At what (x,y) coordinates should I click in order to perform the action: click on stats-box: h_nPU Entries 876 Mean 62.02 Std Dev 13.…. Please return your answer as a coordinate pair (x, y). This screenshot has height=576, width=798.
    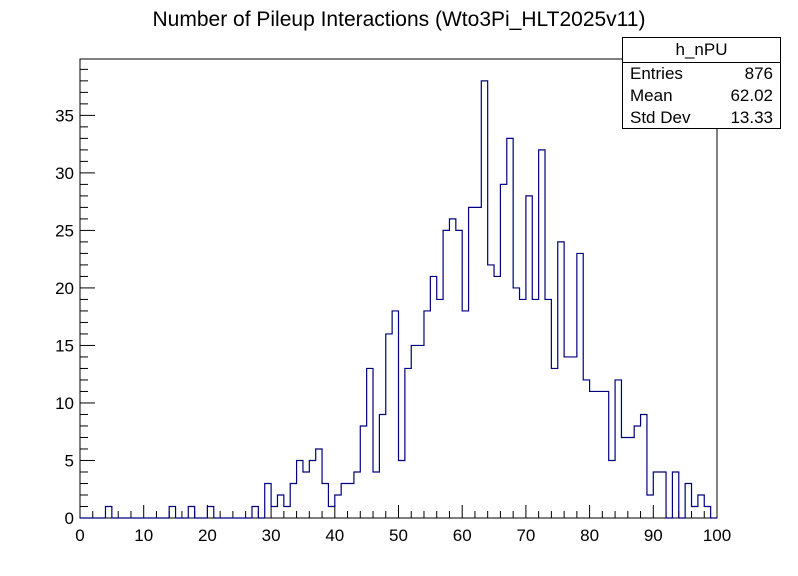
    Looking at the image, I should click on (701, 83).